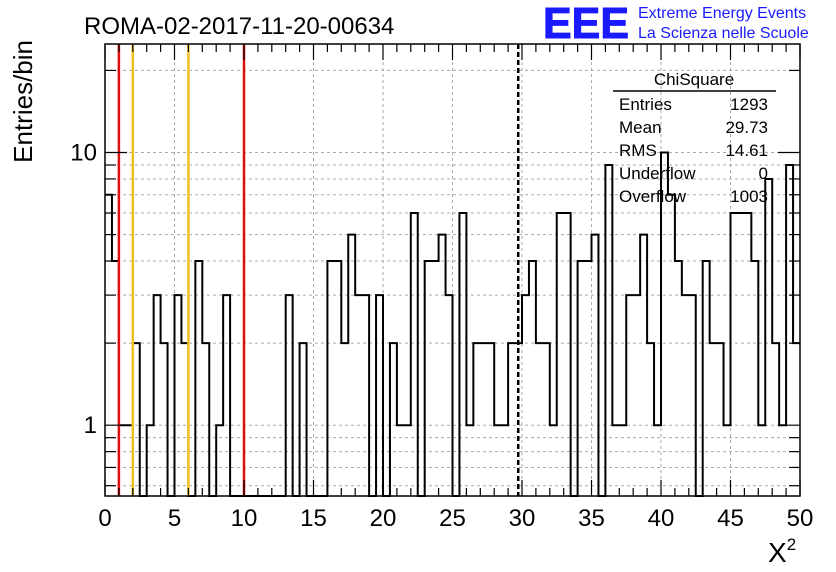 The height and width of the screenshot is (572, 836). Describe the element at coordinates (104, 518) in the screenshot. I see `x-tick-label: 0` at that location.